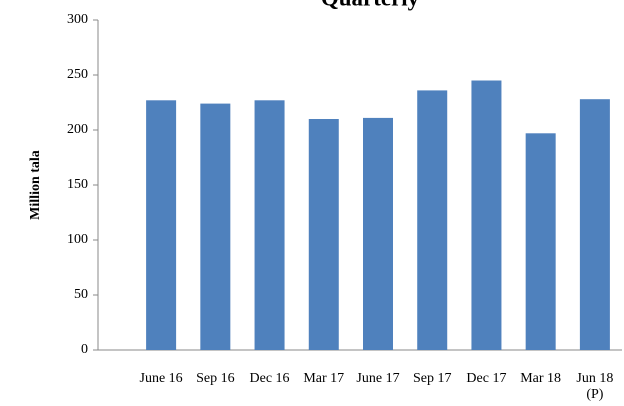 The height and width of the screenshot is (406, 624). What do you see at coordinates (77, 19) in the screenshot?
I see `y-tick-label: 300` at bounding box center [77, 19].